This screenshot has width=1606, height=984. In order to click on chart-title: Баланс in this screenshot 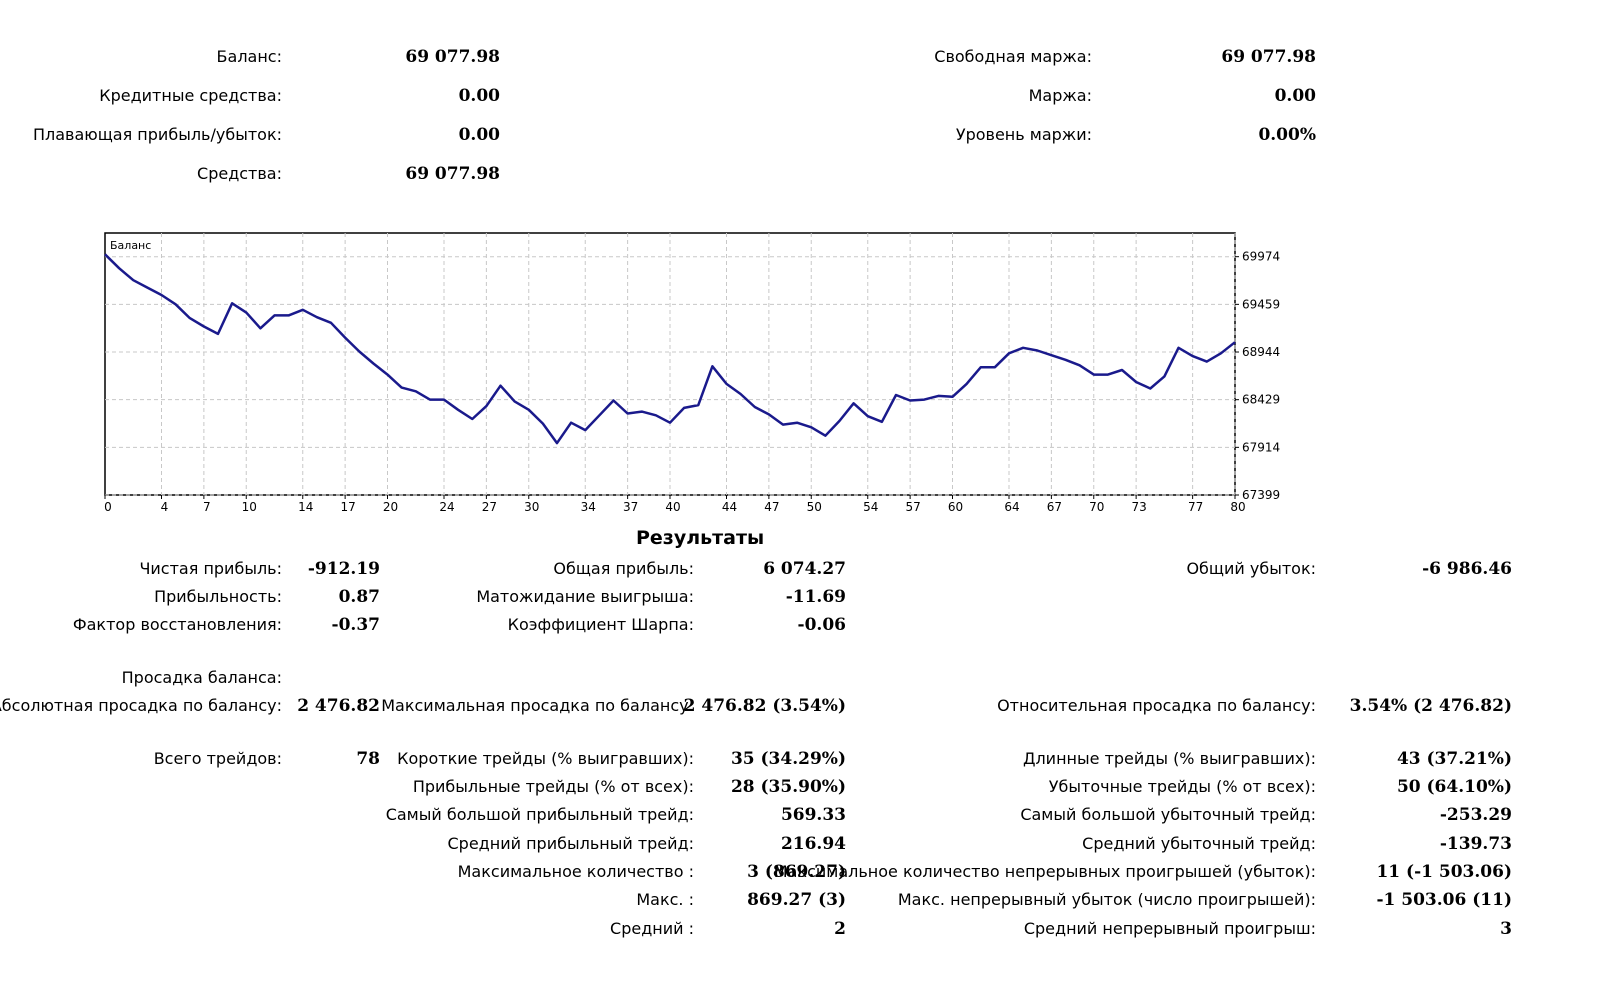, I will do `click(130, 245)`.